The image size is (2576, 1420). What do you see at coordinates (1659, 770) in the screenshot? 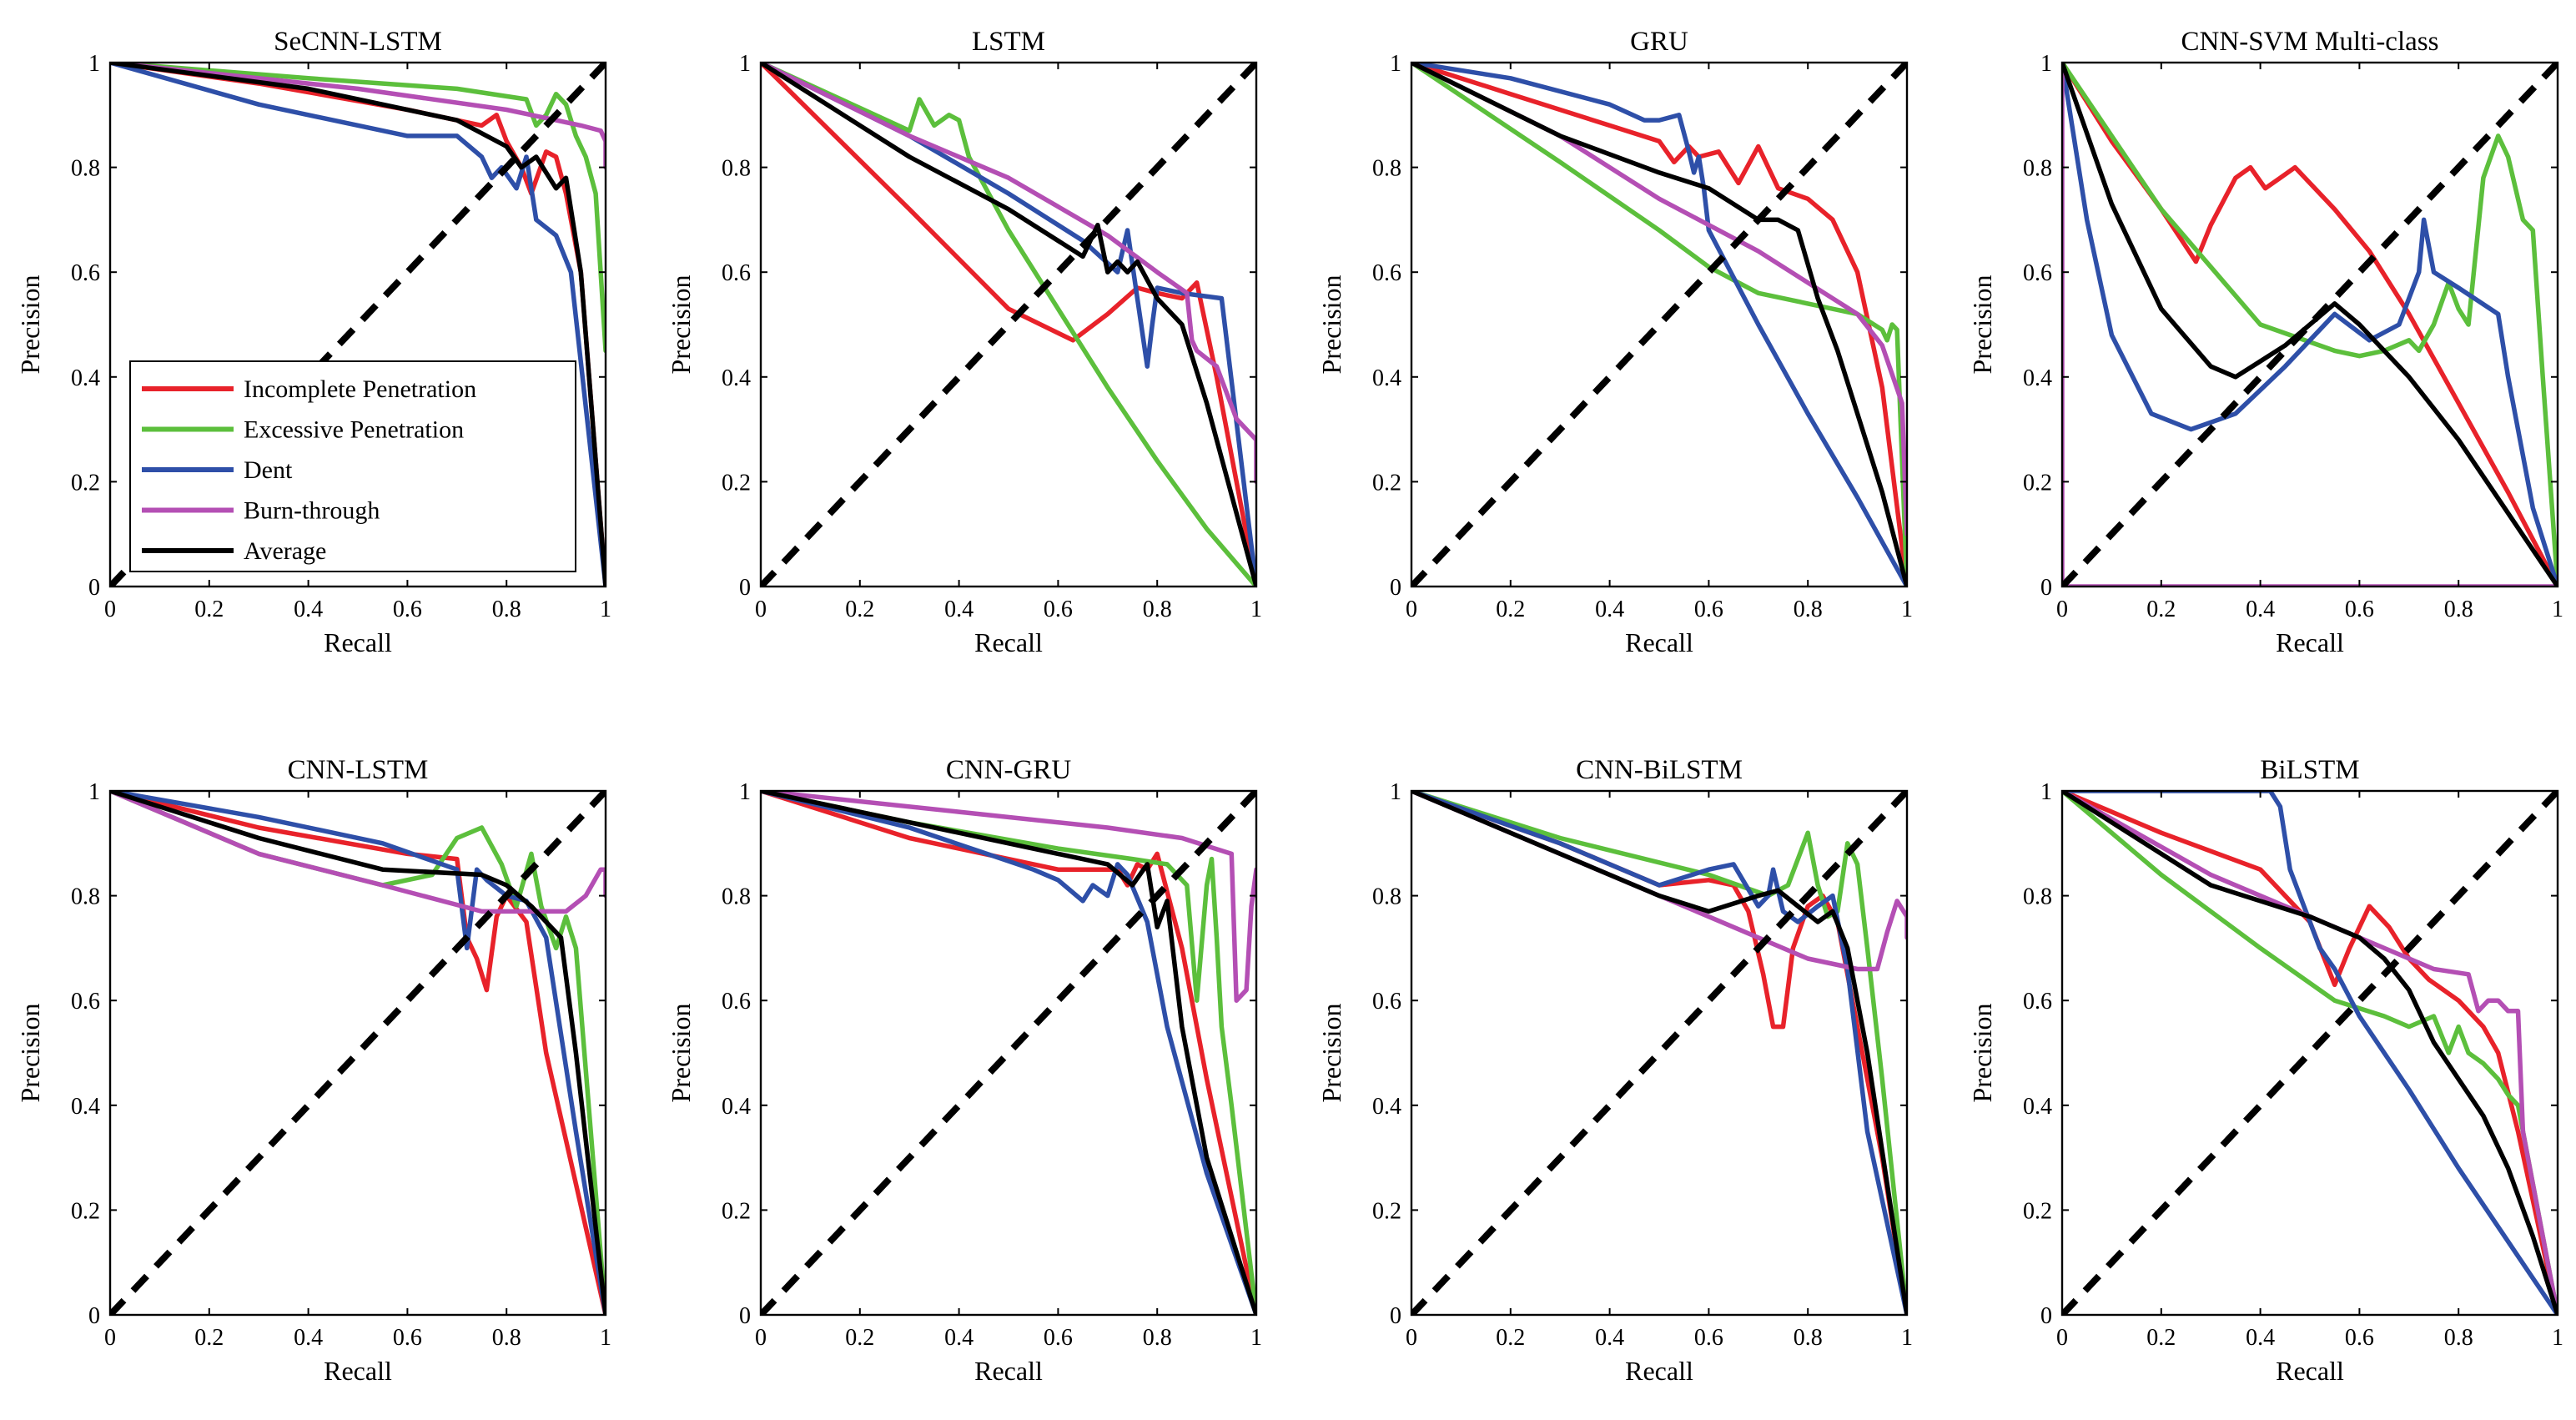
I see `panel-title: CNN-BiLSTM` at bounding box center [1659, 770].